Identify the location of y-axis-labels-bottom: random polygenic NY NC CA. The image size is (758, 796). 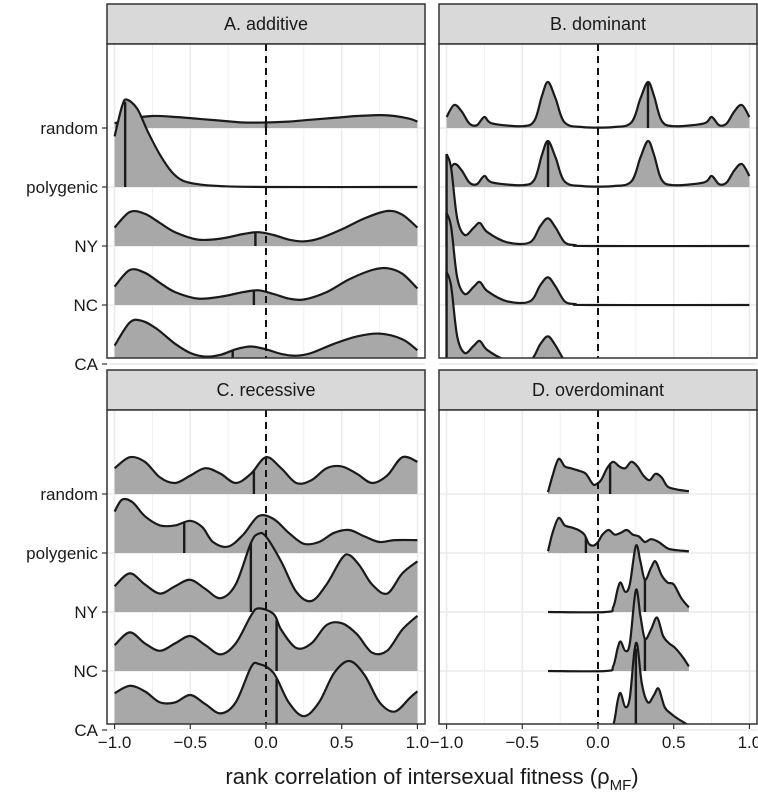
(66, 612).